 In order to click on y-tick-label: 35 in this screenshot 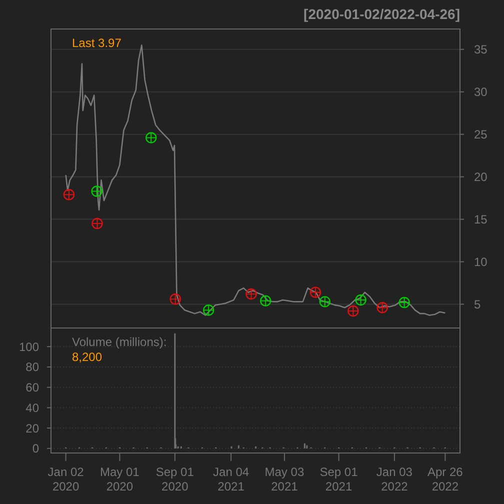, I will do `click(481, 49)`.